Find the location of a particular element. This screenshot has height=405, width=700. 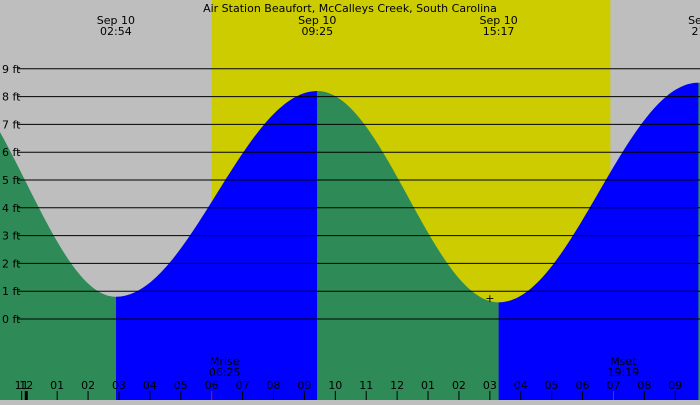

extreme-time-label: 15:17 is located at coordinates (499, 31).